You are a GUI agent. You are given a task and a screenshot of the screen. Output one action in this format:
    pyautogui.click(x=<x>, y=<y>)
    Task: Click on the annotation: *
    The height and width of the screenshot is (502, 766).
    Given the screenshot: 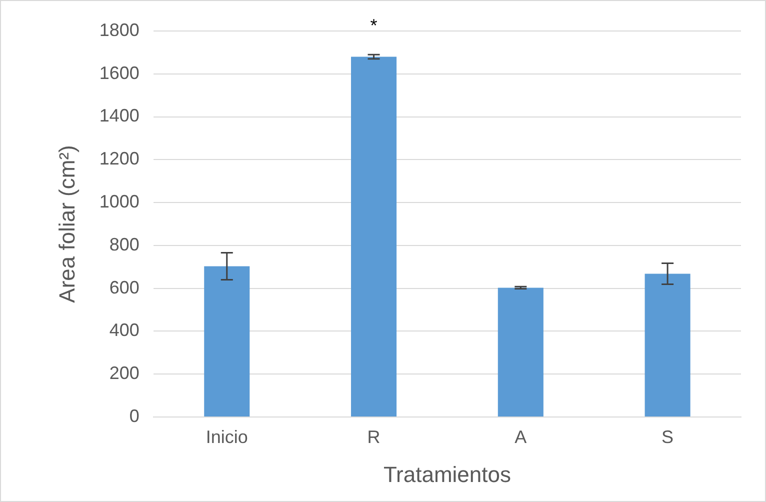 What is the action you would take?
    pyautogui.click(x=374, y=26)
    